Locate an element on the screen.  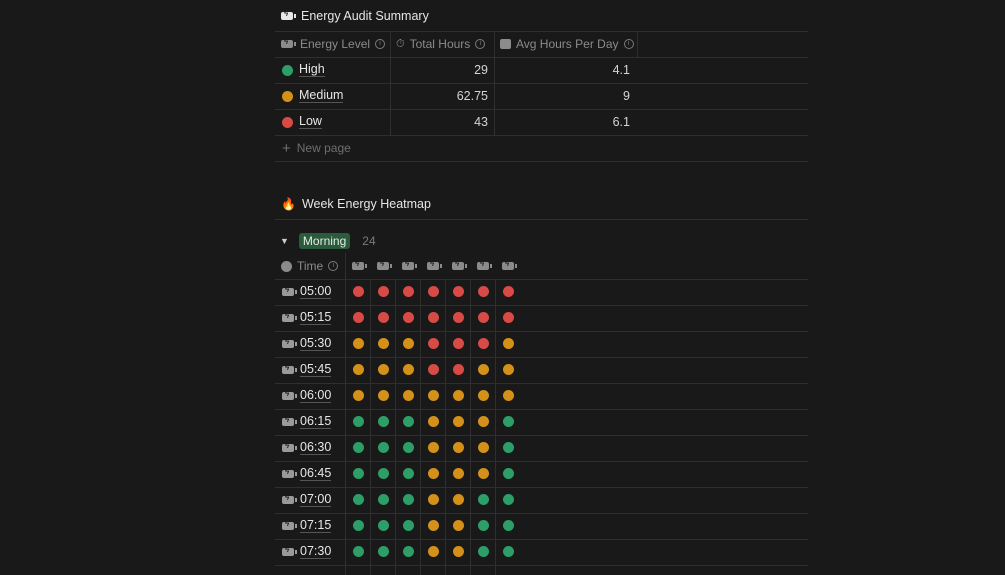
table-row: 05:15 is located at coordinates (541, 318).